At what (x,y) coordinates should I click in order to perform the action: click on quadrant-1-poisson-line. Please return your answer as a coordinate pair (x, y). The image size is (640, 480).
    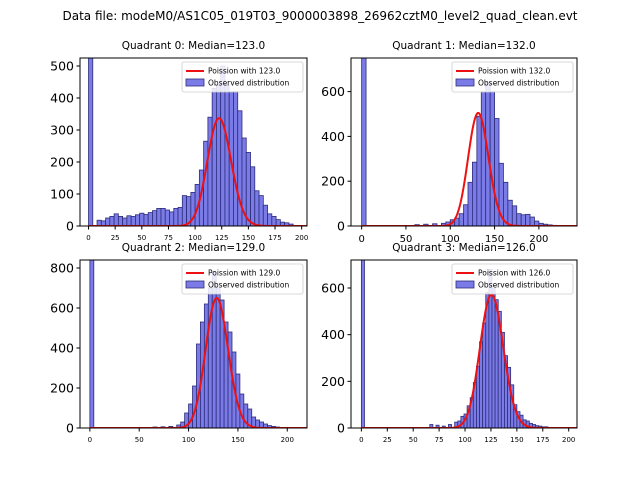
    Looking at the image, I should click on (469, 169).